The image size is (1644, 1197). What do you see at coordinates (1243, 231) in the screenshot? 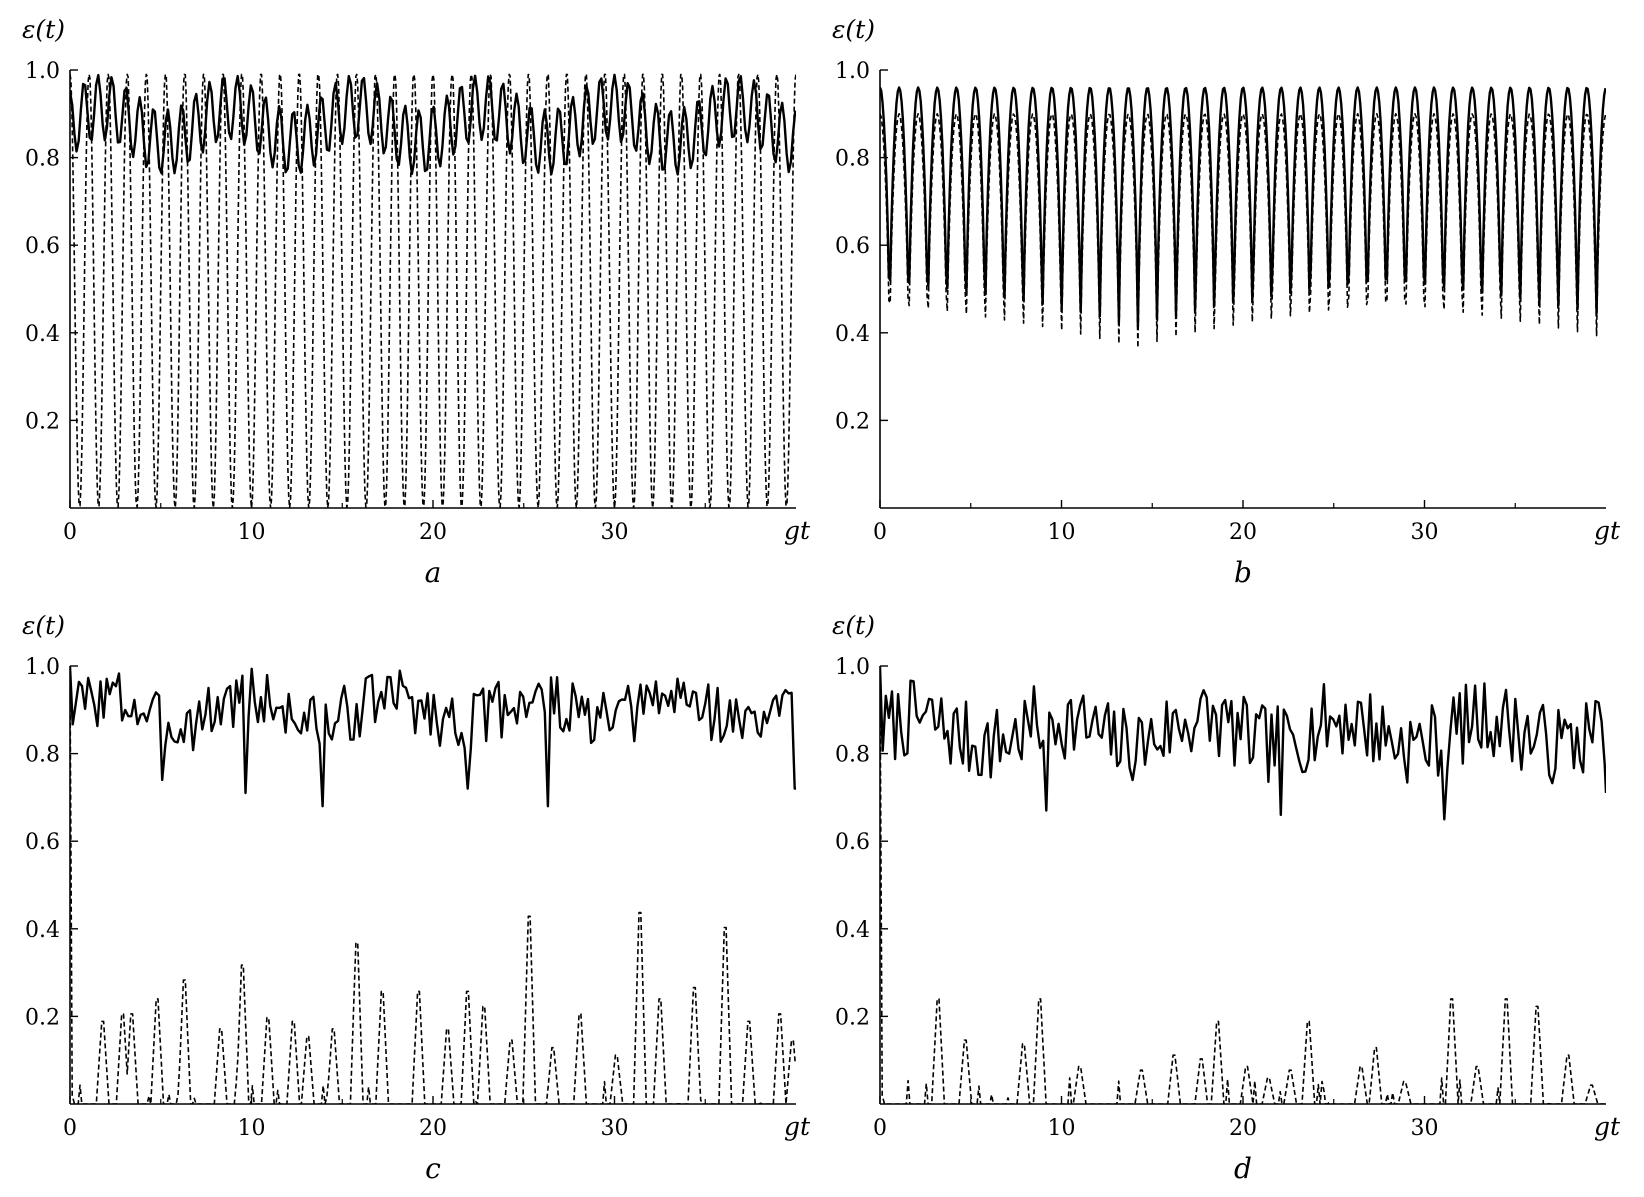
I see `series-dashed-line` at bounding box center [1243, 231].